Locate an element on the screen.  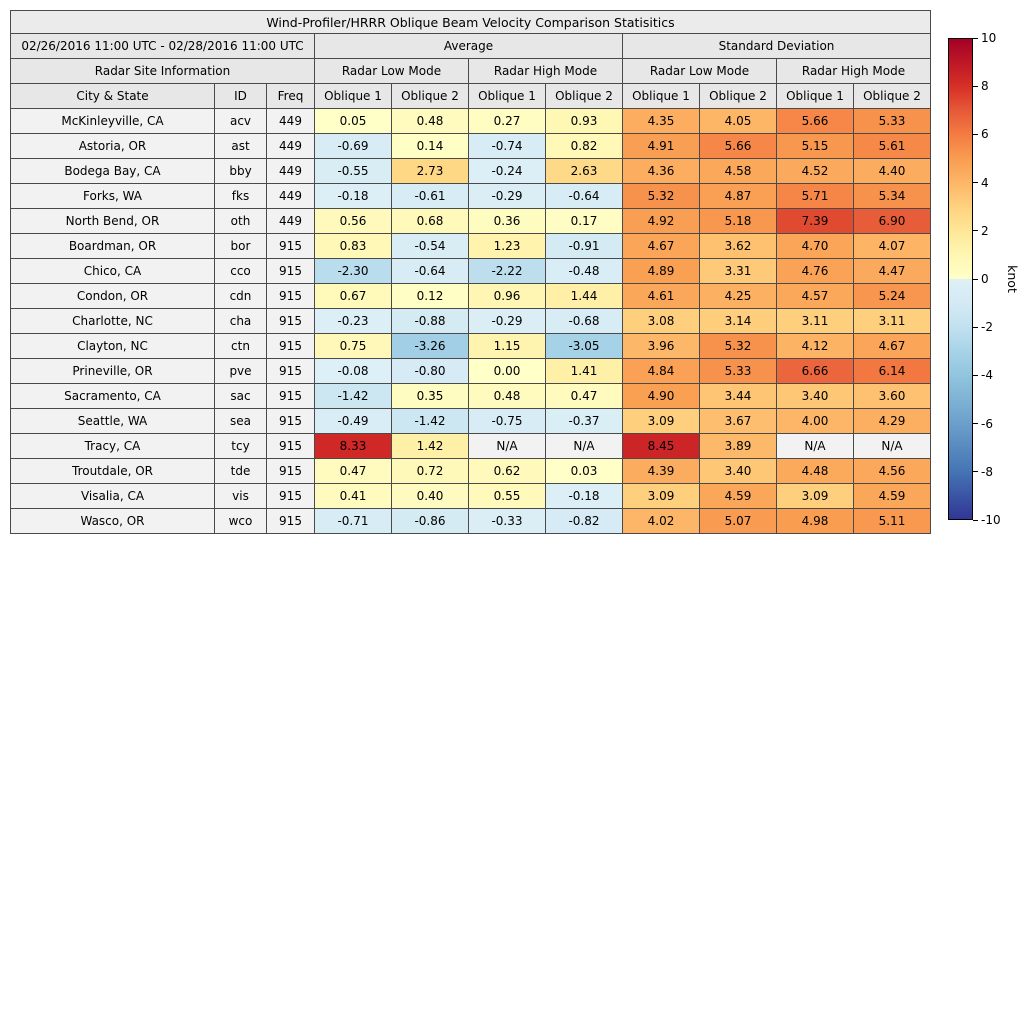
colorbar-tick-label: 0 is located at coordinates (985, 279).